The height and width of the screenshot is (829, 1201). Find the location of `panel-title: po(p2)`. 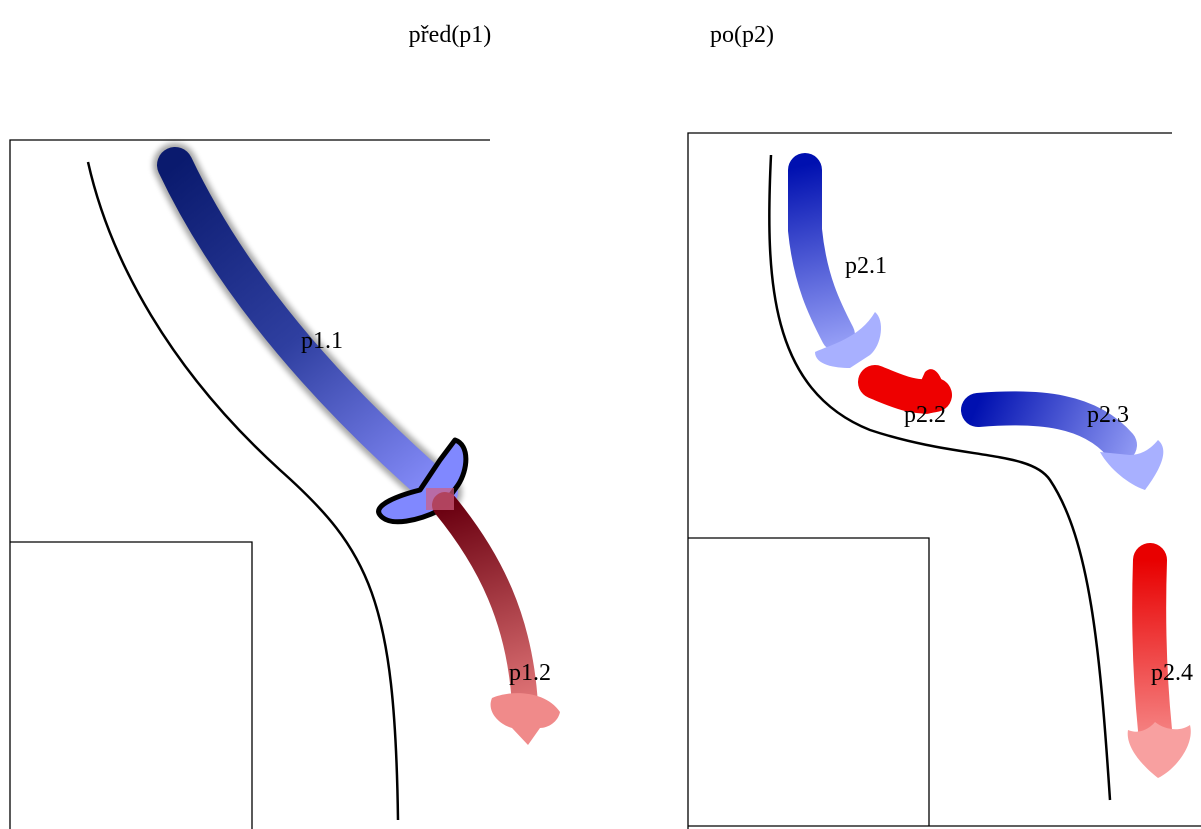

panel-title: po(p2) is located at coordinates (742, 35).